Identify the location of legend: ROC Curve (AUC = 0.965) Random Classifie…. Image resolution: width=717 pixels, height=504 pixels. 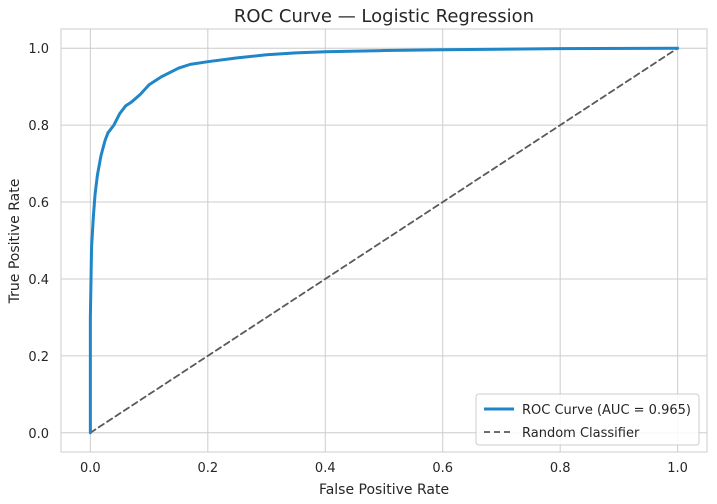
(587, 419).